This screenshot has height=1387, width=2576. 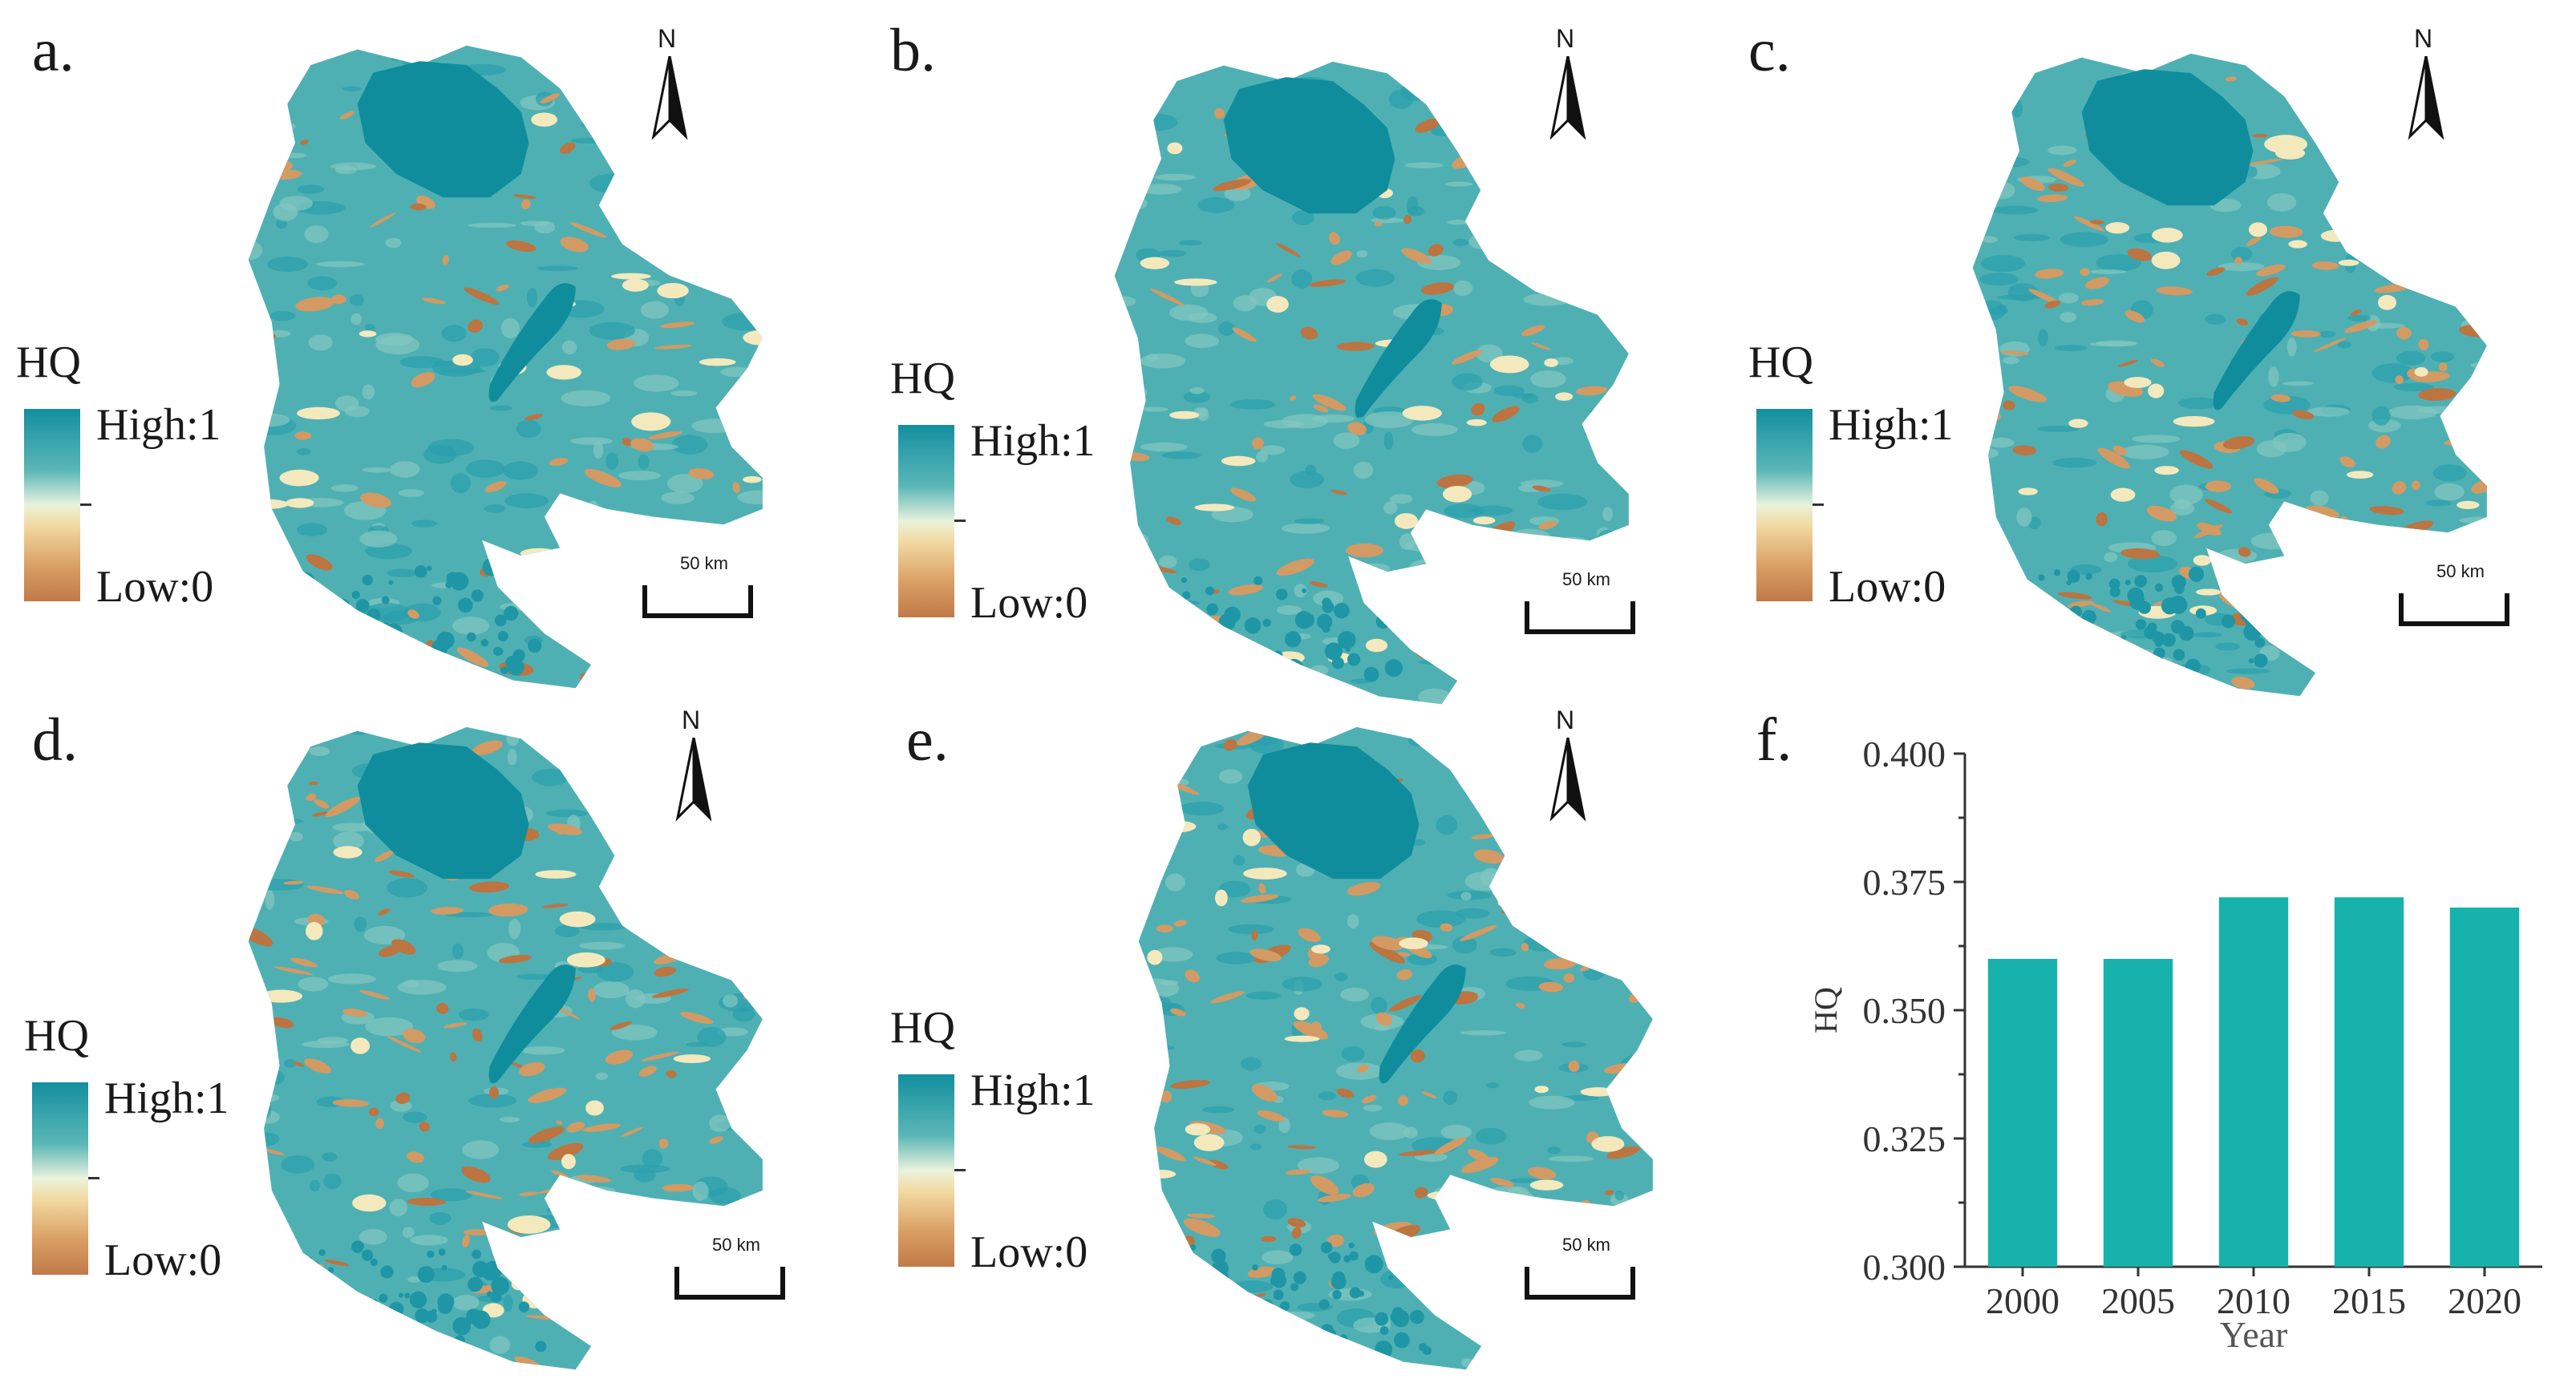 I want to click on panel-label: a., so click(x=53, y=51).